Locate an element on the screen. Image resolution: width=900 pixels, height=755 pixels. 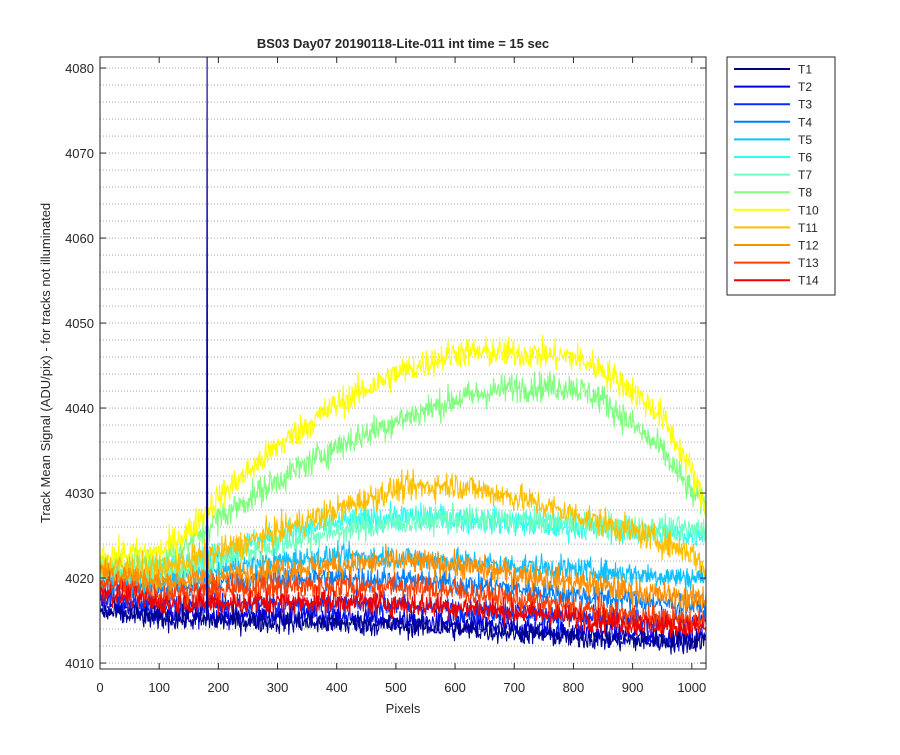
series-line-t11 is located at coordinates (403, 529).